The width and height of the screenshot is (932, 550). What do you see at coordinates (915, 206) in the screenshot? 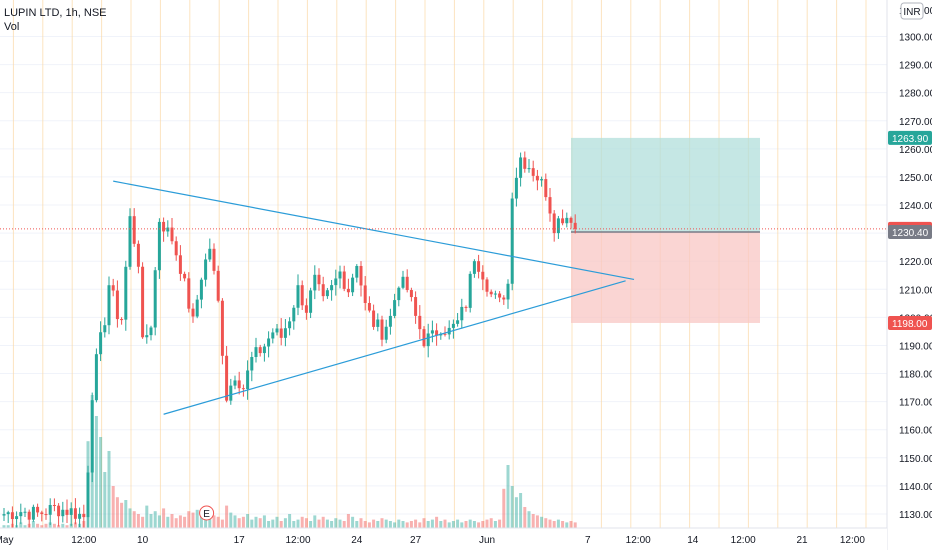
I see `price-tick-label: 1240.00` at bounding box center [915, 206].